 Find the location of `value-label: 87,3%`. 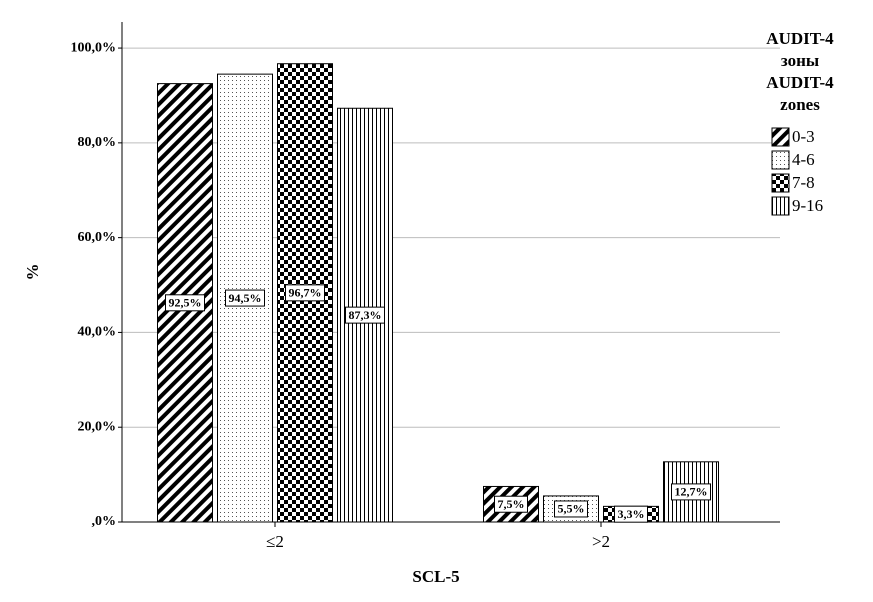

value-label: 87,3% is located at coordinates (365, 315).